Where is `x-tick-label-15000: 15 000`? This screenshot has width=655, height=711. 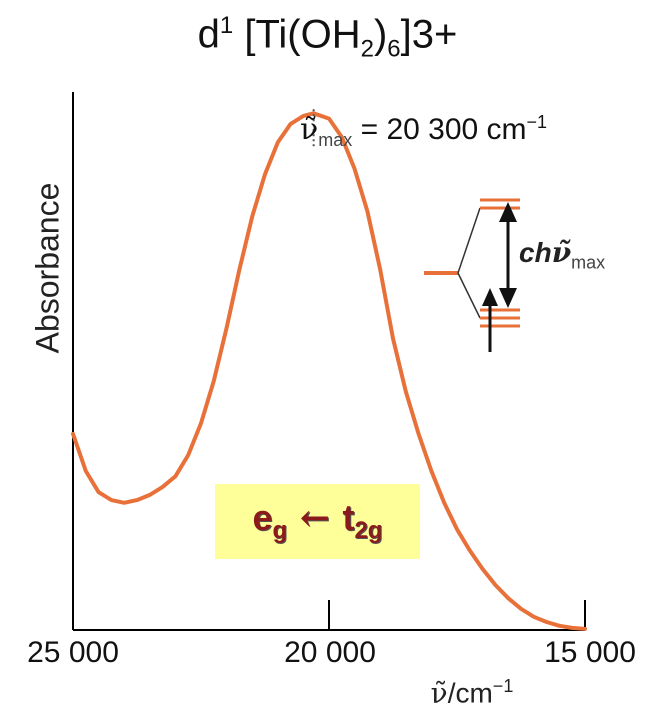 x-tick-label-15000: 15 000 is located at coordinates (590, 652).